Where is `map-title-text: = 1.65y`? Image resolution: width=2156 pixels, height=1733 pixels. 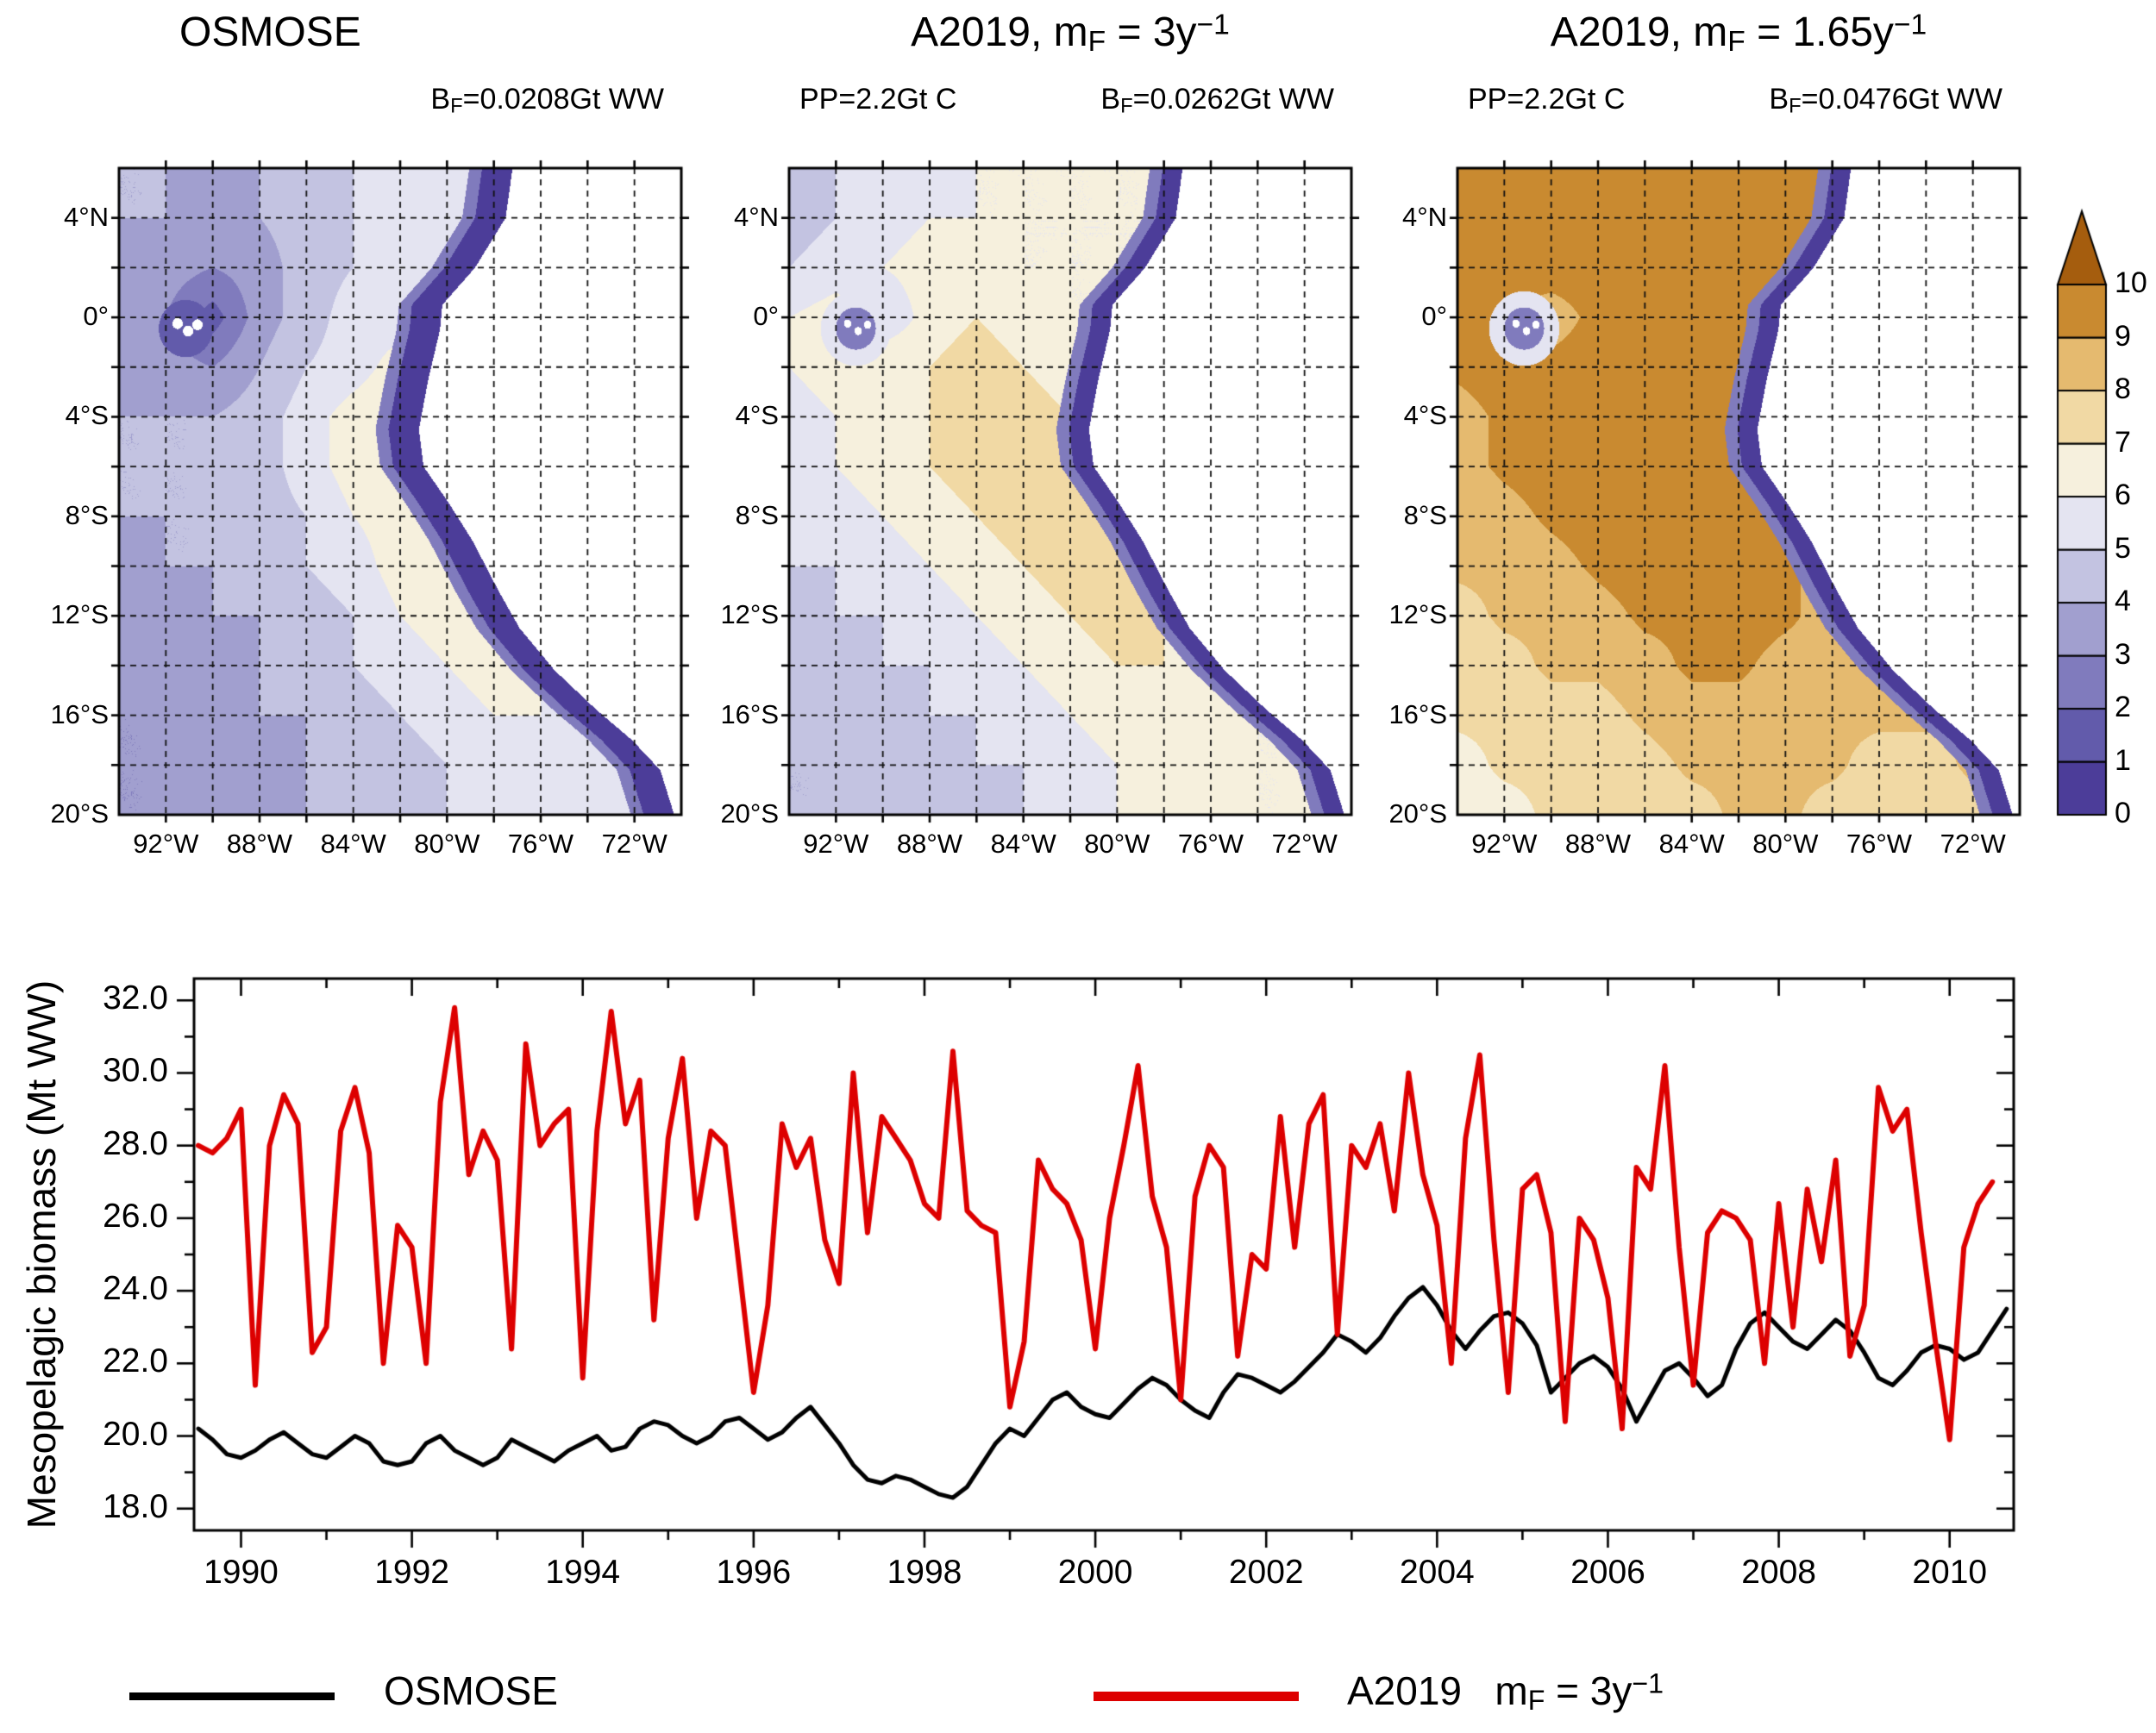
map-title-text: = 1.65y is located at coordinates (1819, 32).